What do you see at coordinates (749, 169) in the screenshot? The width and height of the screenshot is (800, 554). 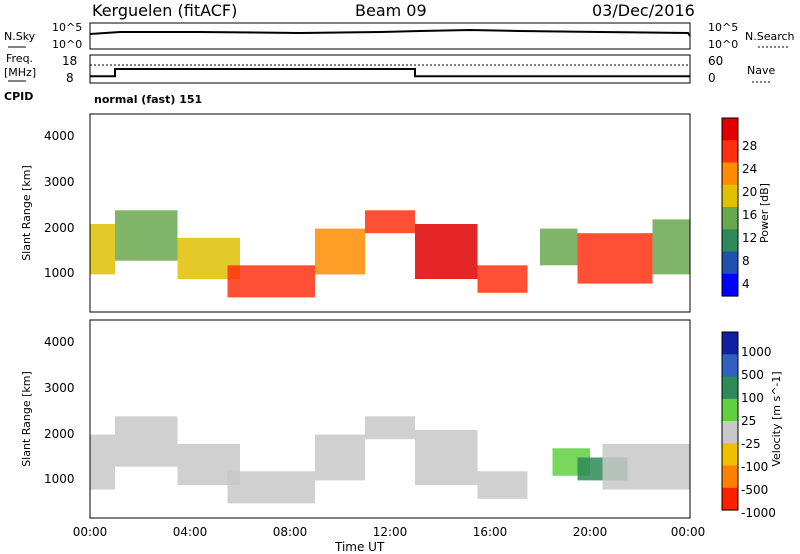 I see `power-cbar-tick-24: 24` at bounding box center [749, 169].